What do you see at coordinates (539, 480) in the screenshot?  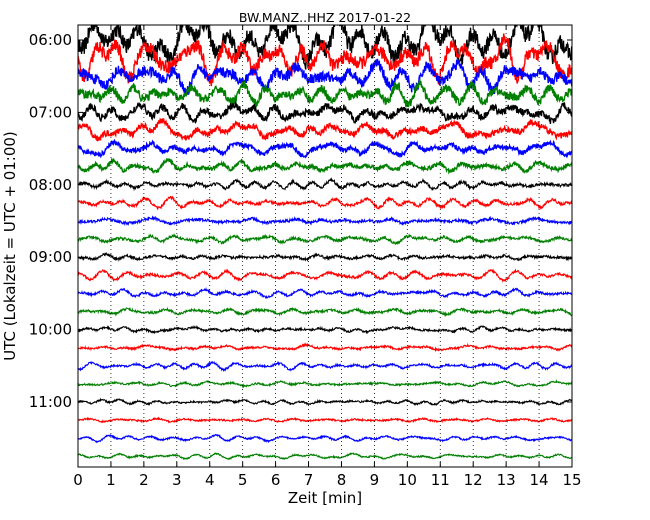 I see `x-tick-label: 14` at bounding box center [539, 480].